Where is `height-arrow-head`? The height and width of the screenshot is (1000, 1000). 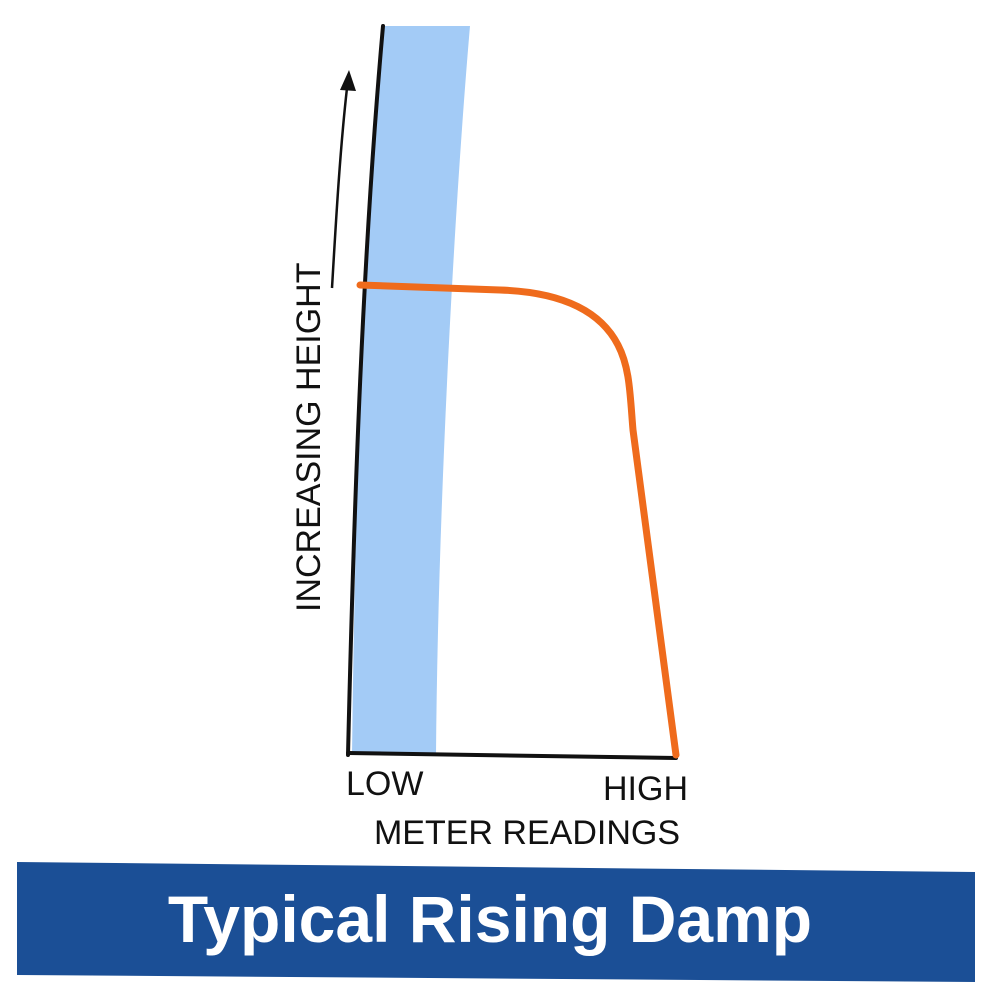 height-arrow-head is located at coordinates (348, 80).